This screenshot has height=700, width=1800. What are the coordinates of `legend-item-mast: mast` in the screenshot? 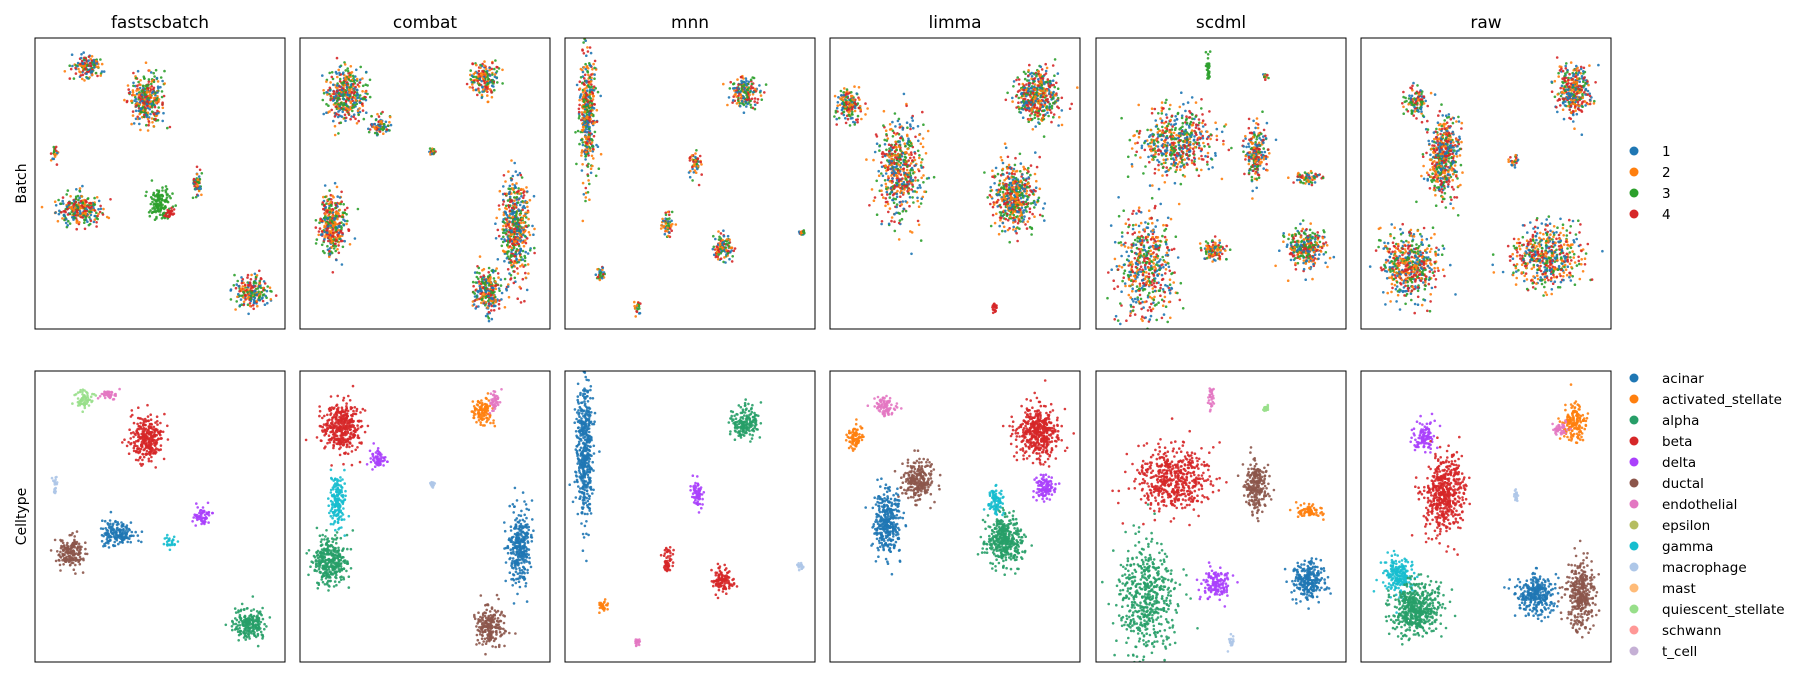 It's located at (1662, 589).